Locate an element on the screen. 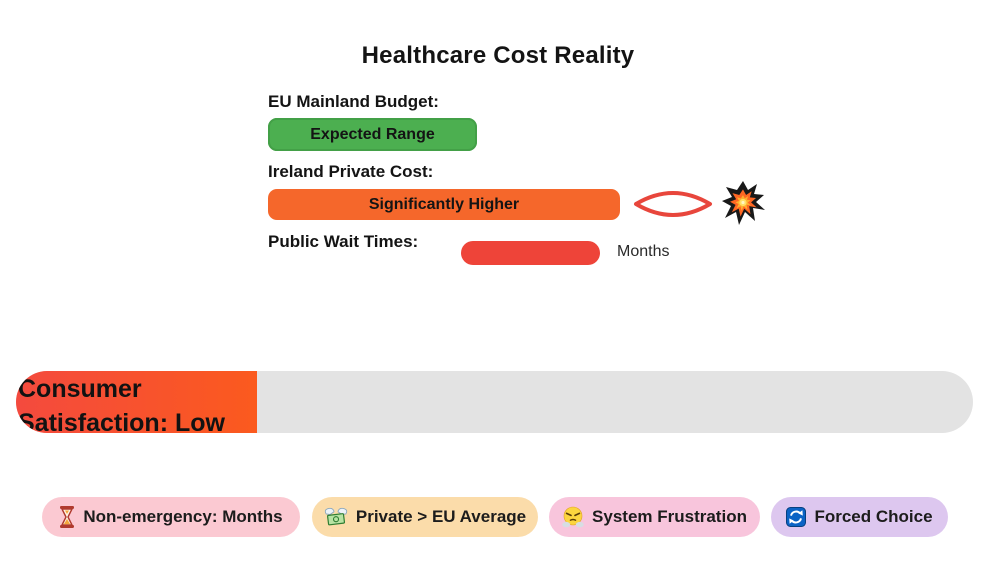 The image size is (1007, 572). satisfaction-label-line1: Consumer is located at coordinates (80, 389).